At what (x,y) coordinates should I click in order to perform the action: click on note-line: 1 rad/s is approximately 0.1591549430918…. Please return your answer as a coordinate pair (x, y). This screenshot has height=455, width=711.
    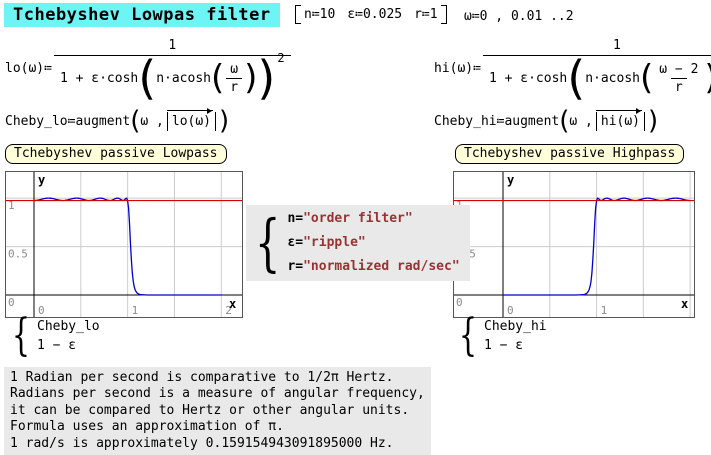
    Looking at the image, I should click on (202, 443).